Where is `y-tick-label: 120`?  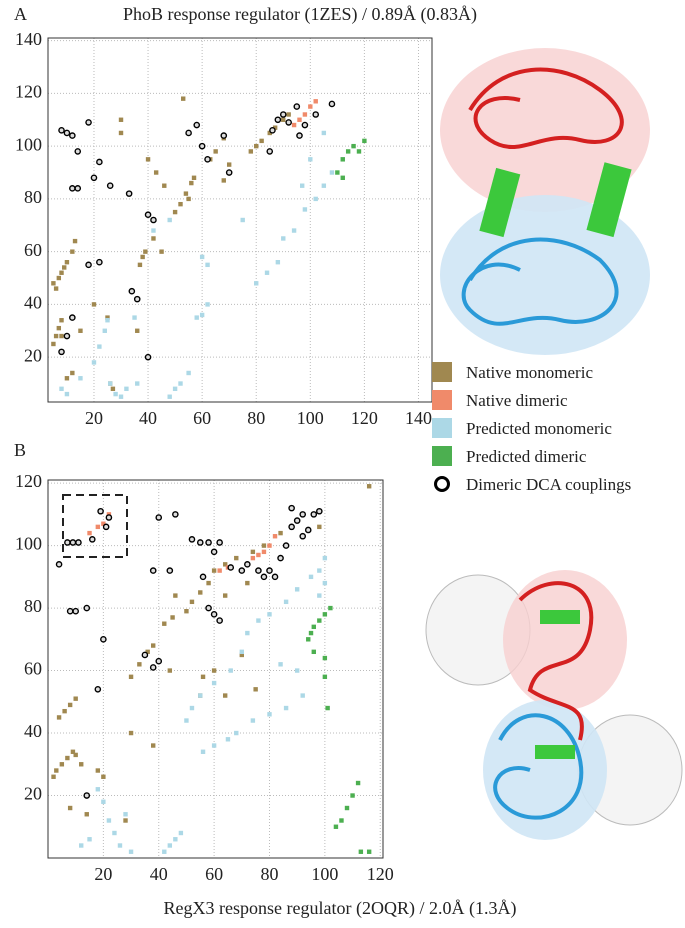
y-tick-label: 120 is located at coordinates (28, 92).